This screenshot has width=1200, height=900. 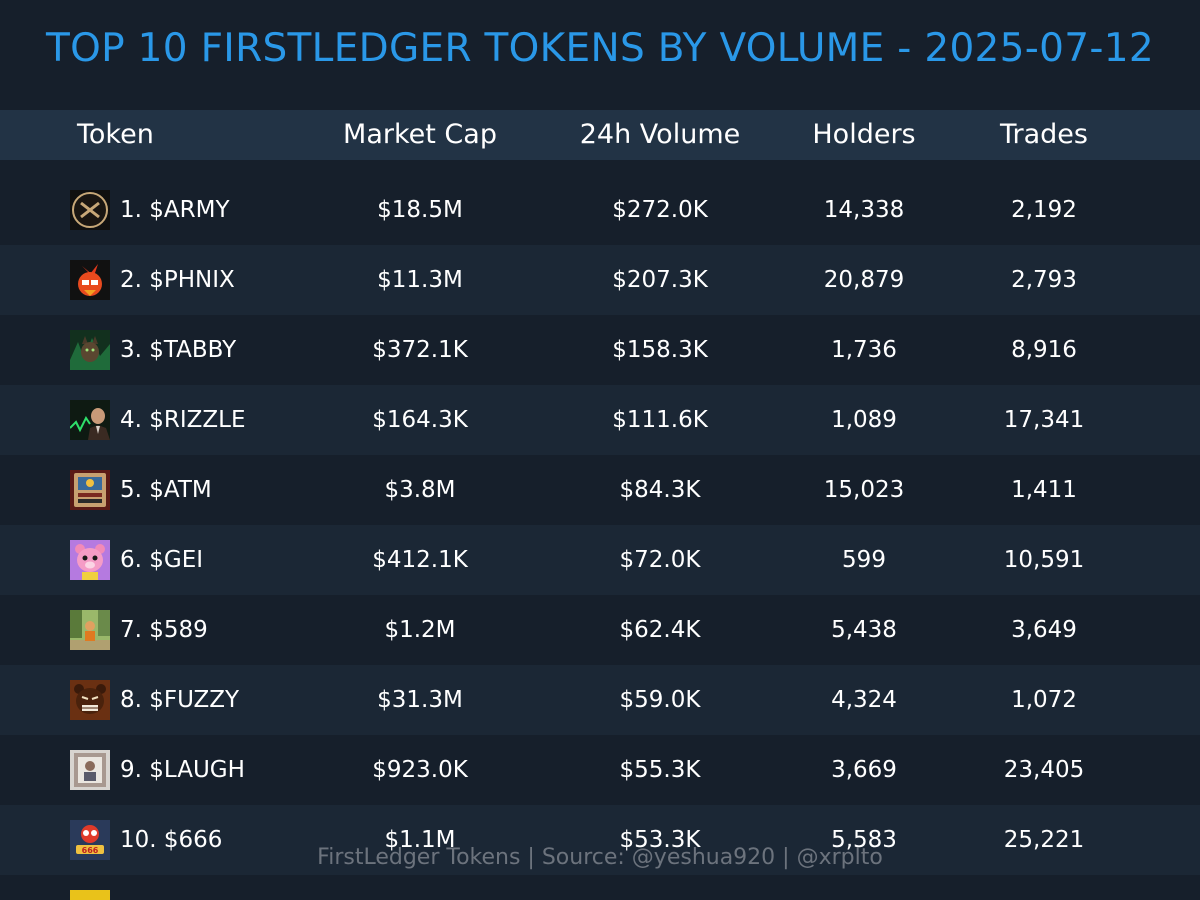 What do you see at coordinates (864, 560) in the screenshot?
I see `holders-value: 599` at bounding box center [864, 560].